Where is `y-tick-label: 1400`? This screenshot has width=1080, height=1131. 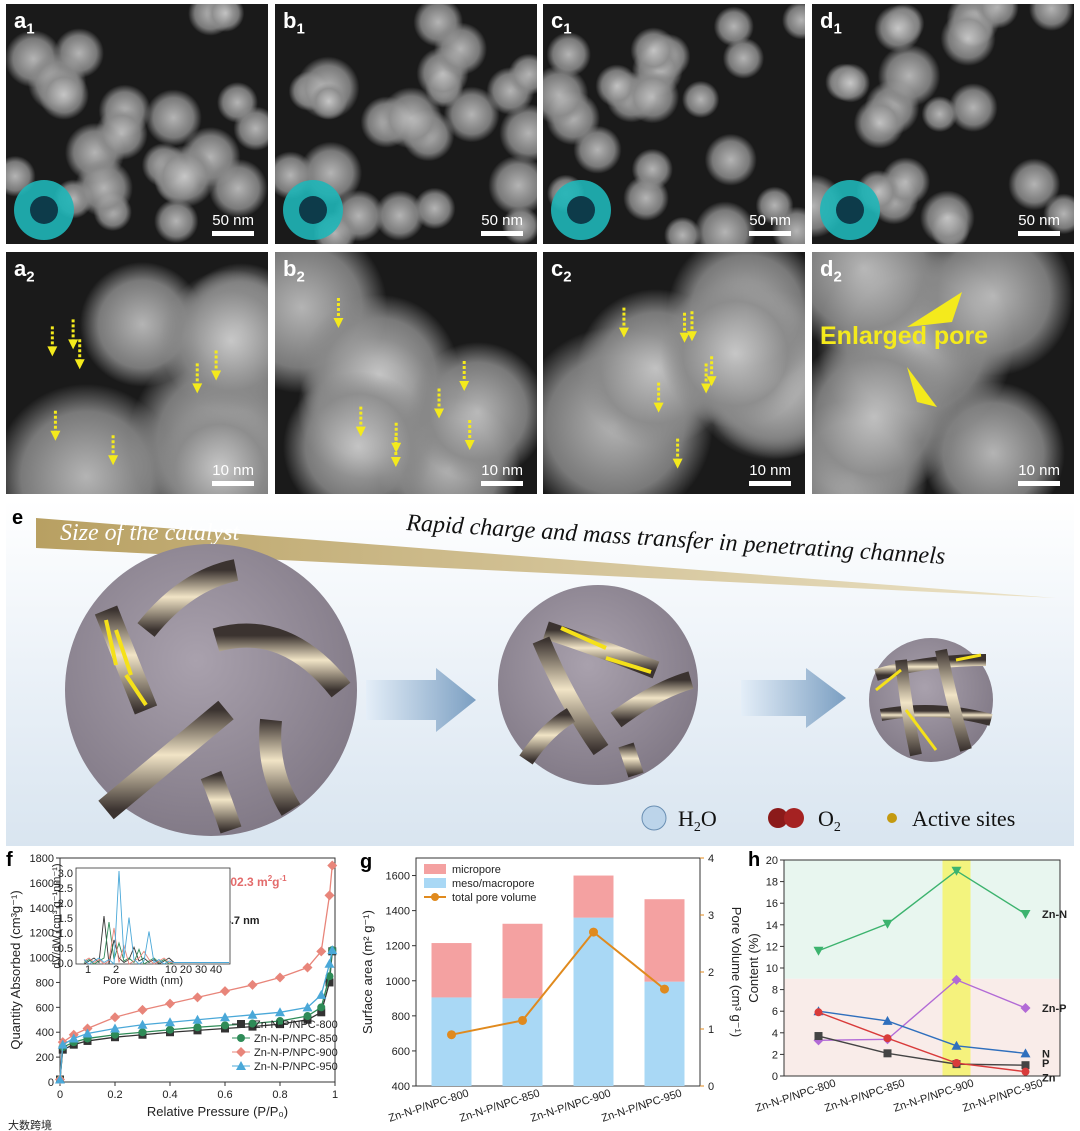 y-tick-label: 1400 is located at coordinates (398, 912).